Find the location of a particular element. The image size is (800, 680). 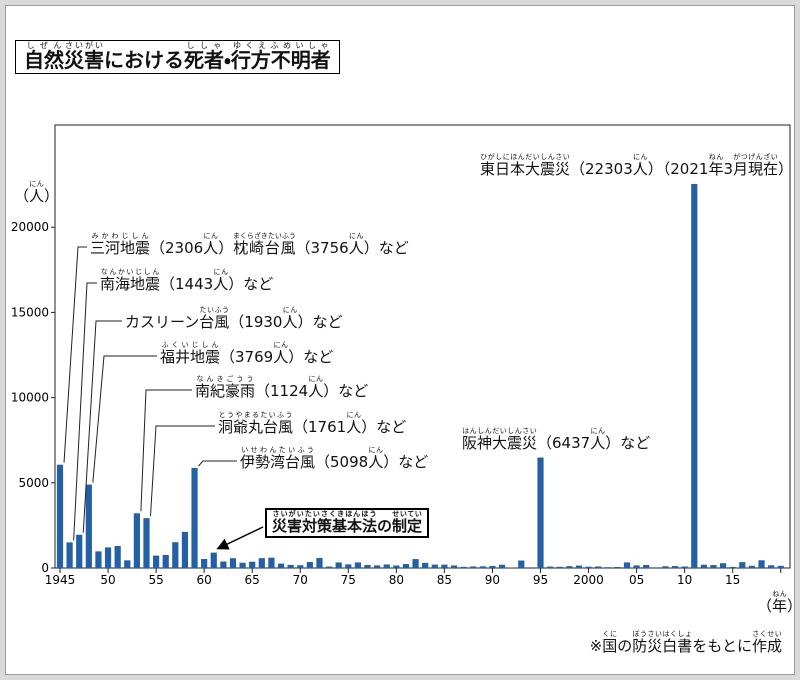

chart-title: 自然しぜん災害さいがいにおける死者ししゃ・行方不明者ゆくえふめいしゃ is located at coordinates (177, 57).